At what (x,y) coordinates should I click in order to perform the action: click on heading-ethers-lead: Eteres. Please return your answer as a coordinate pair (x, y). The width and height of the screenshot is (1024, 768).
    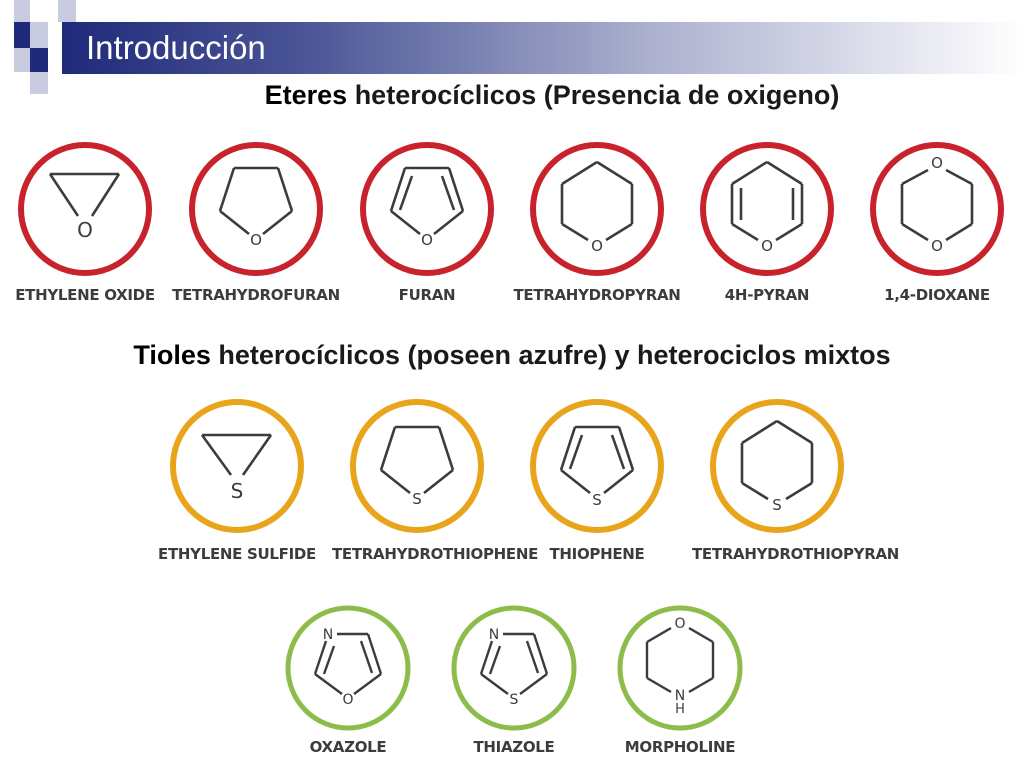
    Looking at the image, I should click on (306, 95).